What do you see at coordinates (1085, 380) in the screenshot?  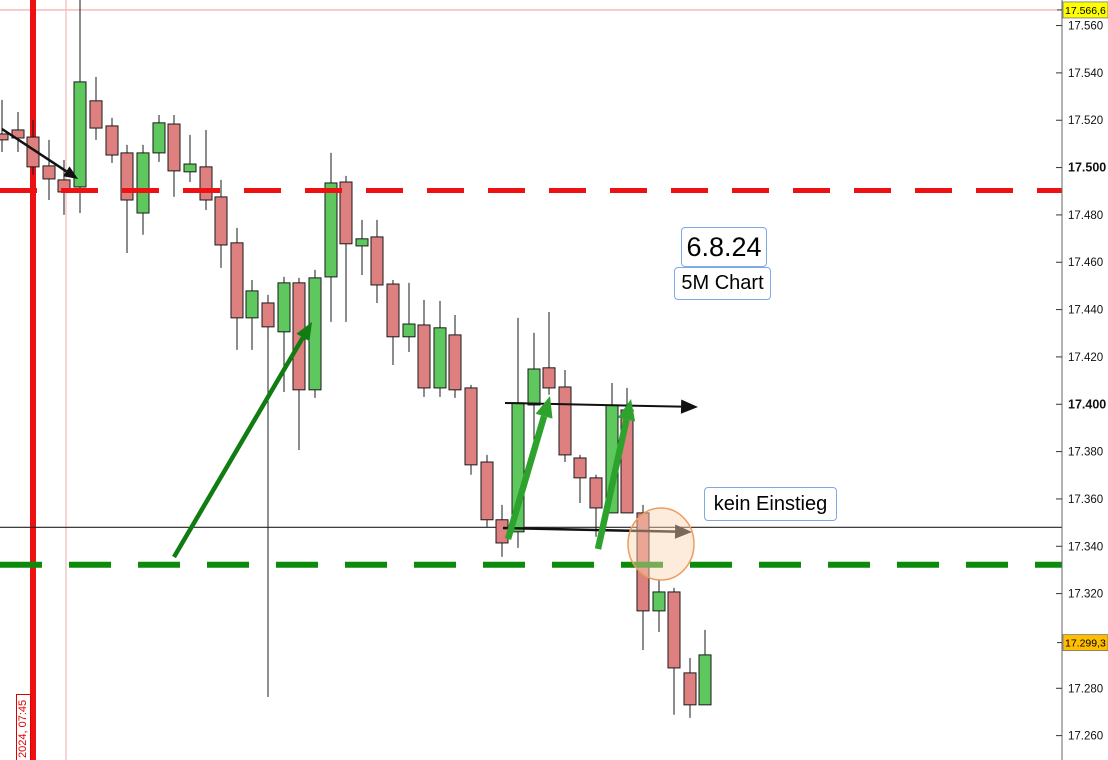 I see `axis-background` at bounding box center [1085, 380].